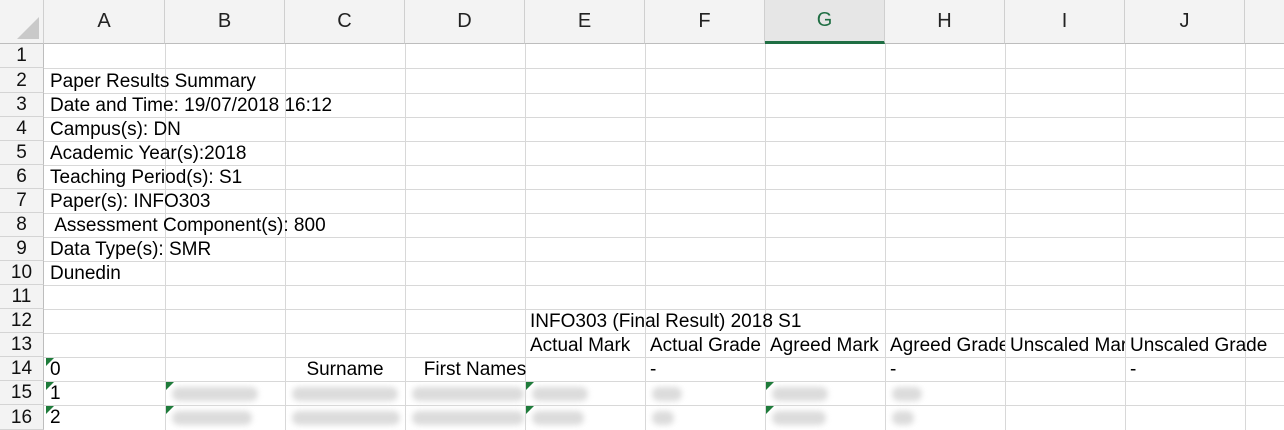  I want to click on cell-h14: -, so click(893, 369).